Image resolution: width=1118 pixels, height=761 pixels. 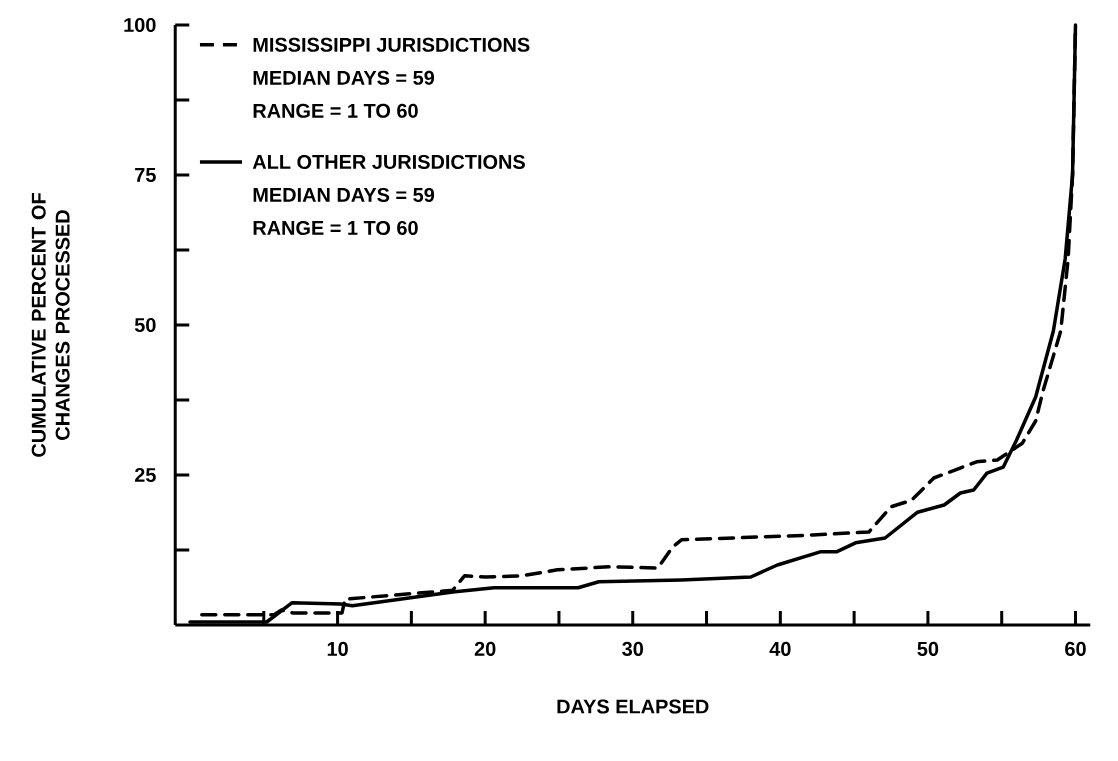 I want to click on x-tick-label: 60, so click(x=1075, y=648).